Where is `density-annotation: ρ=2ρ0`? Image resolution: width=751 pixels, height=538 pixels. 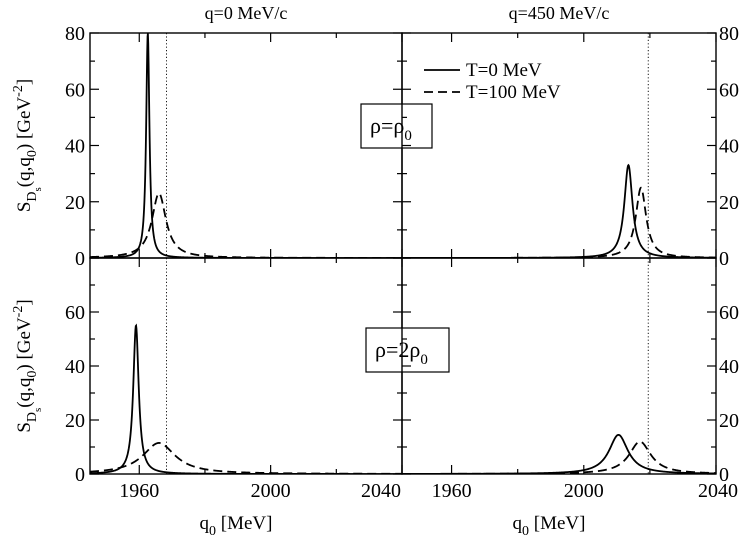
density-annotation: ρ=2ρ0 is located at coordinates (407, 350).